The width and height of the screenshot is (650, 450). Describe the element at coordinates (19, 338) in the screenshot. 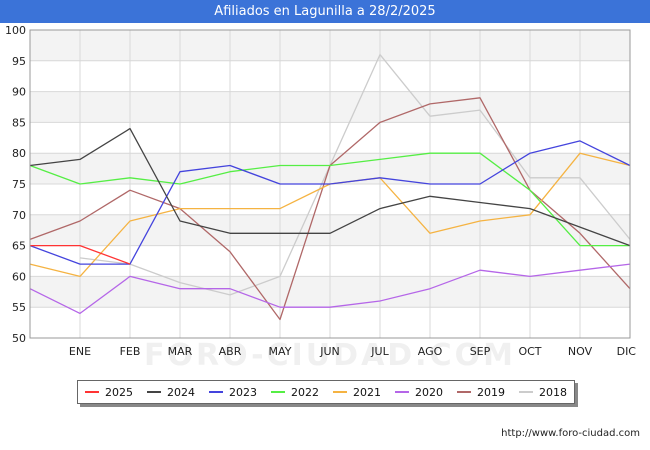

I see `y-tick-label: 50` at that location.